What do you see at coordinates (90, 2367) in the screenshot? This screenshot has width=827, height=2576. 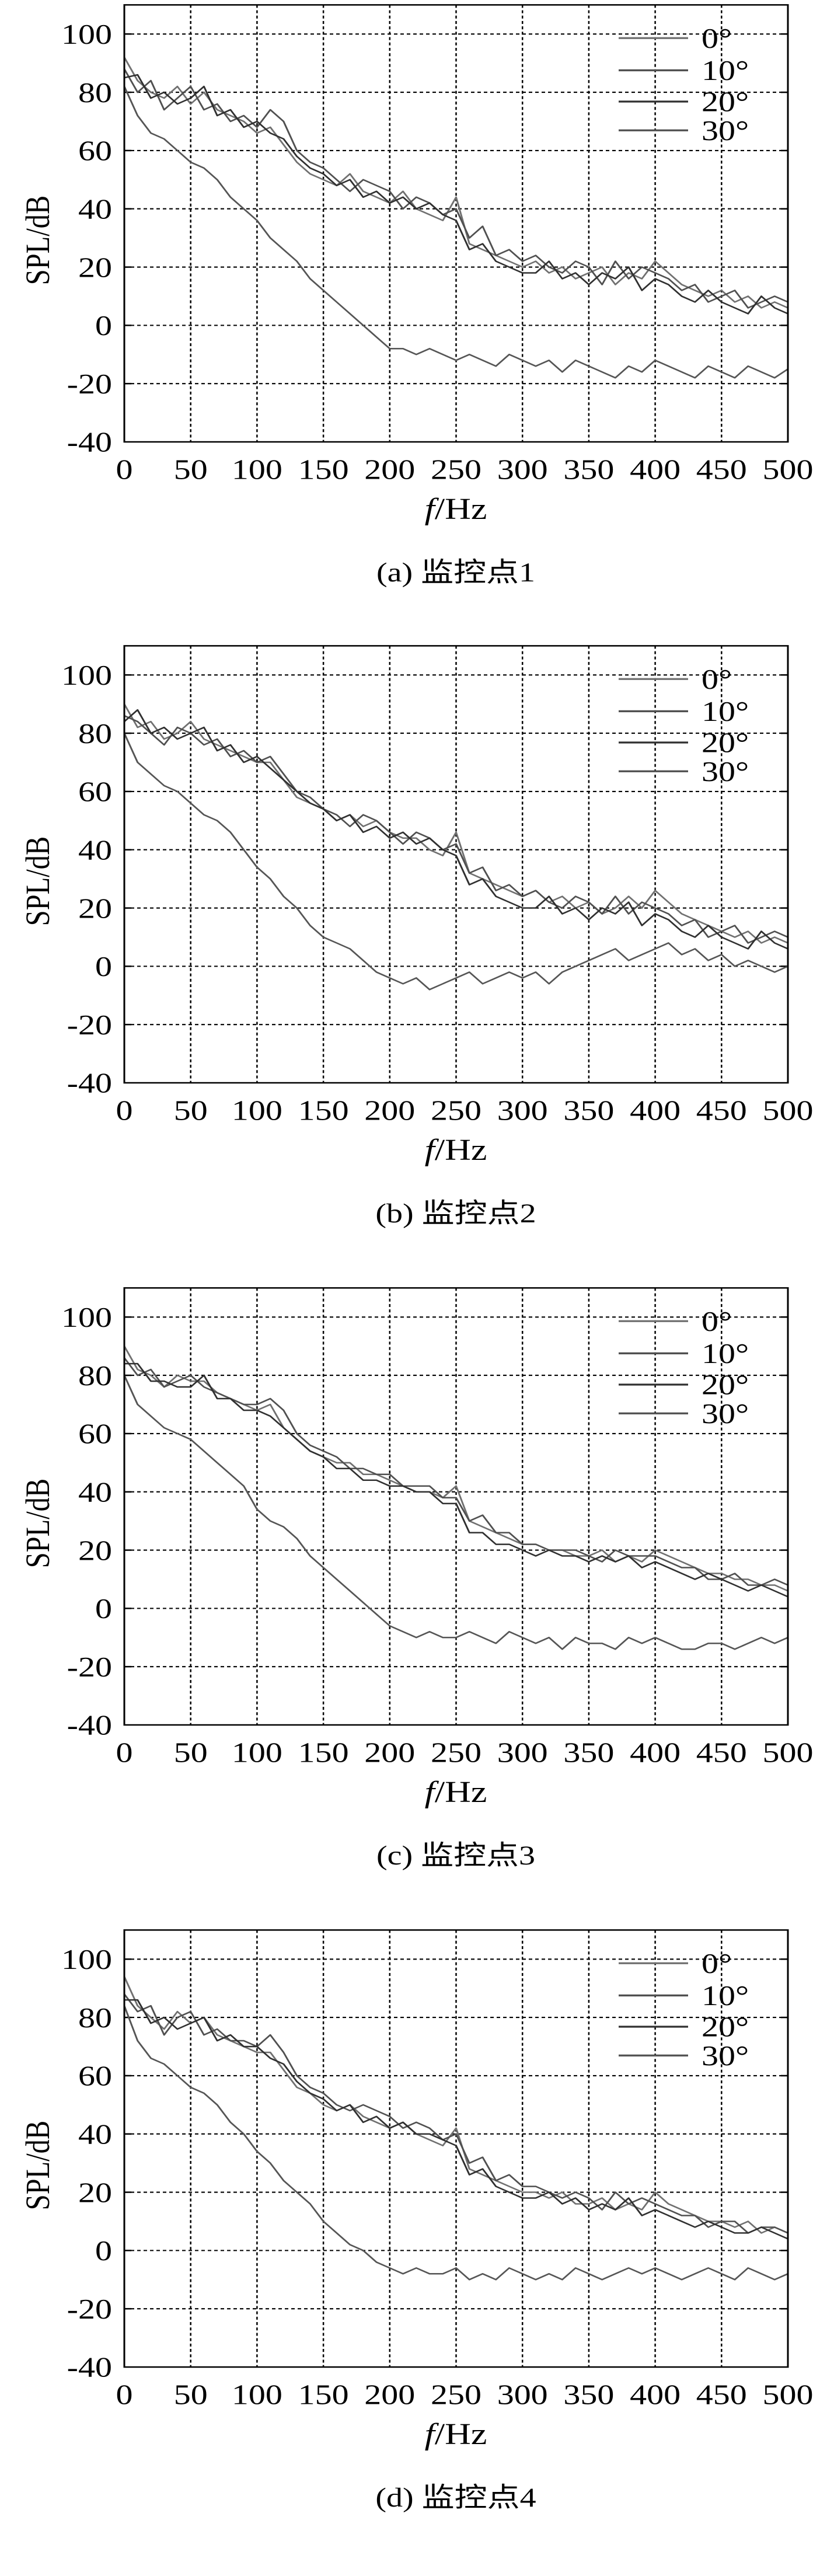 I see `y-tick-label: -40` at bounding box center [90, 2367].